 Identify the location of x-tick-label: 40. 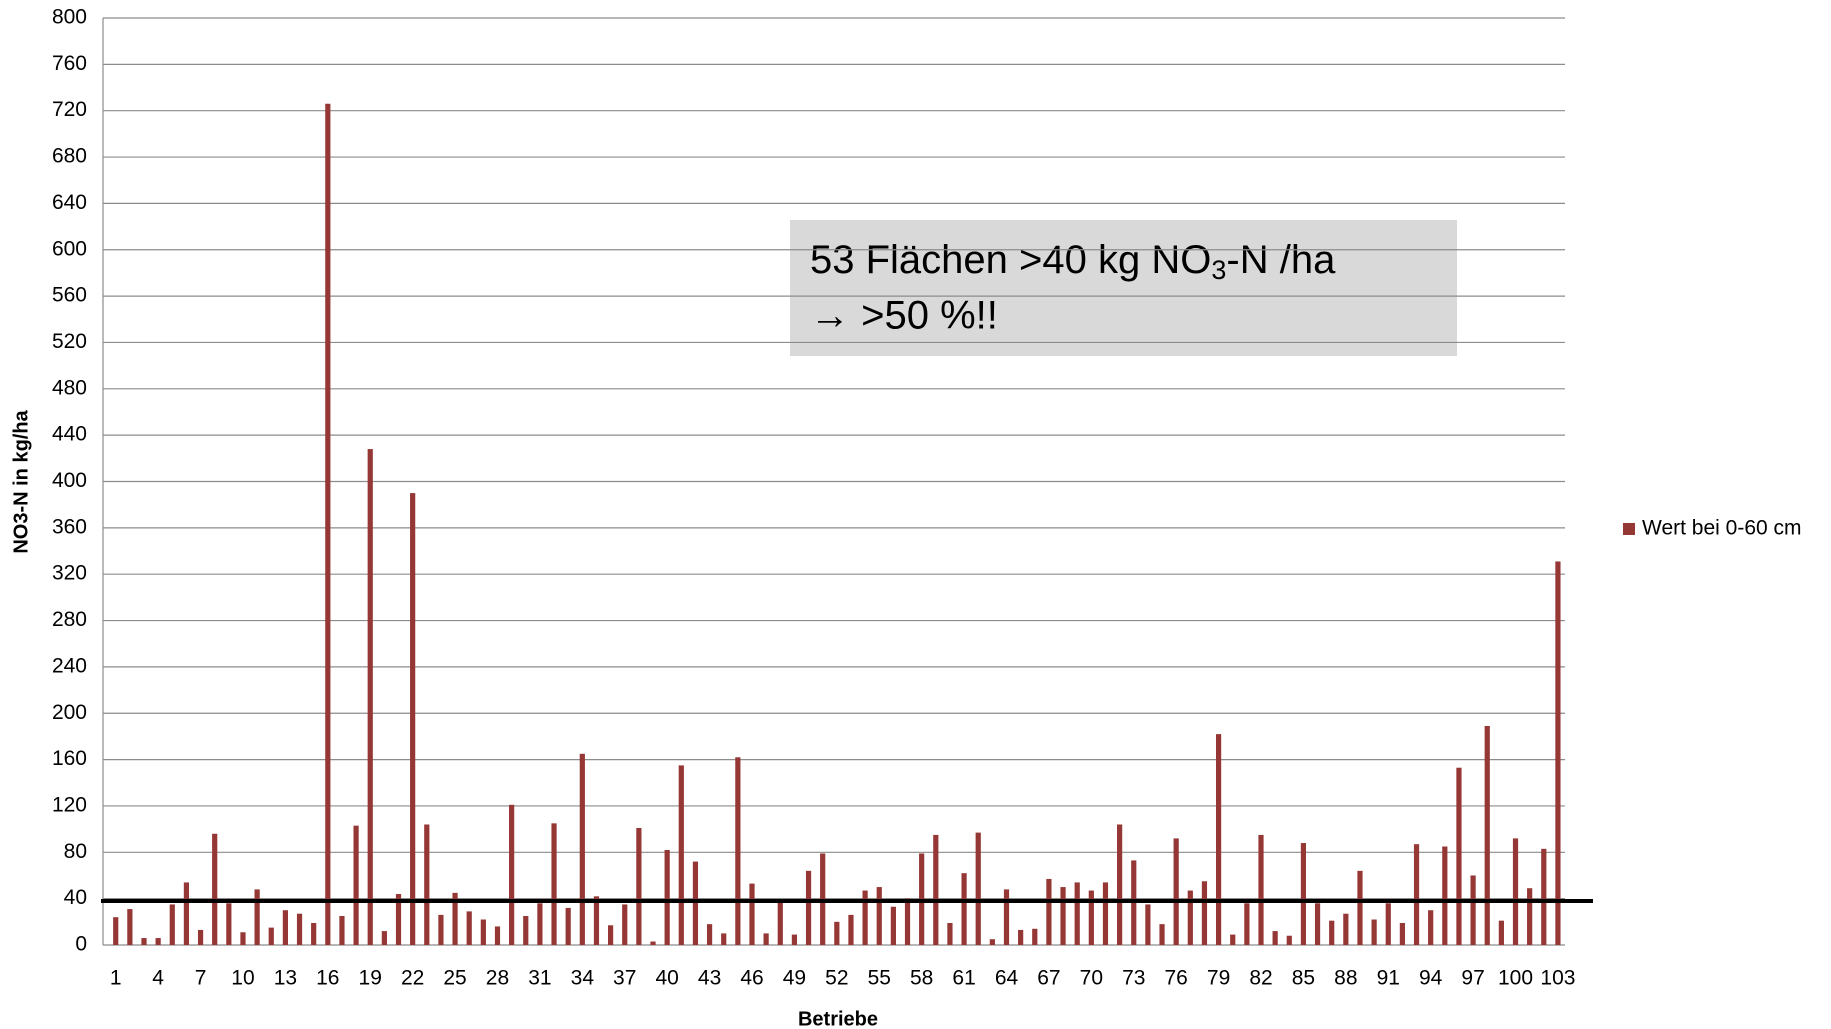
(666, 978).